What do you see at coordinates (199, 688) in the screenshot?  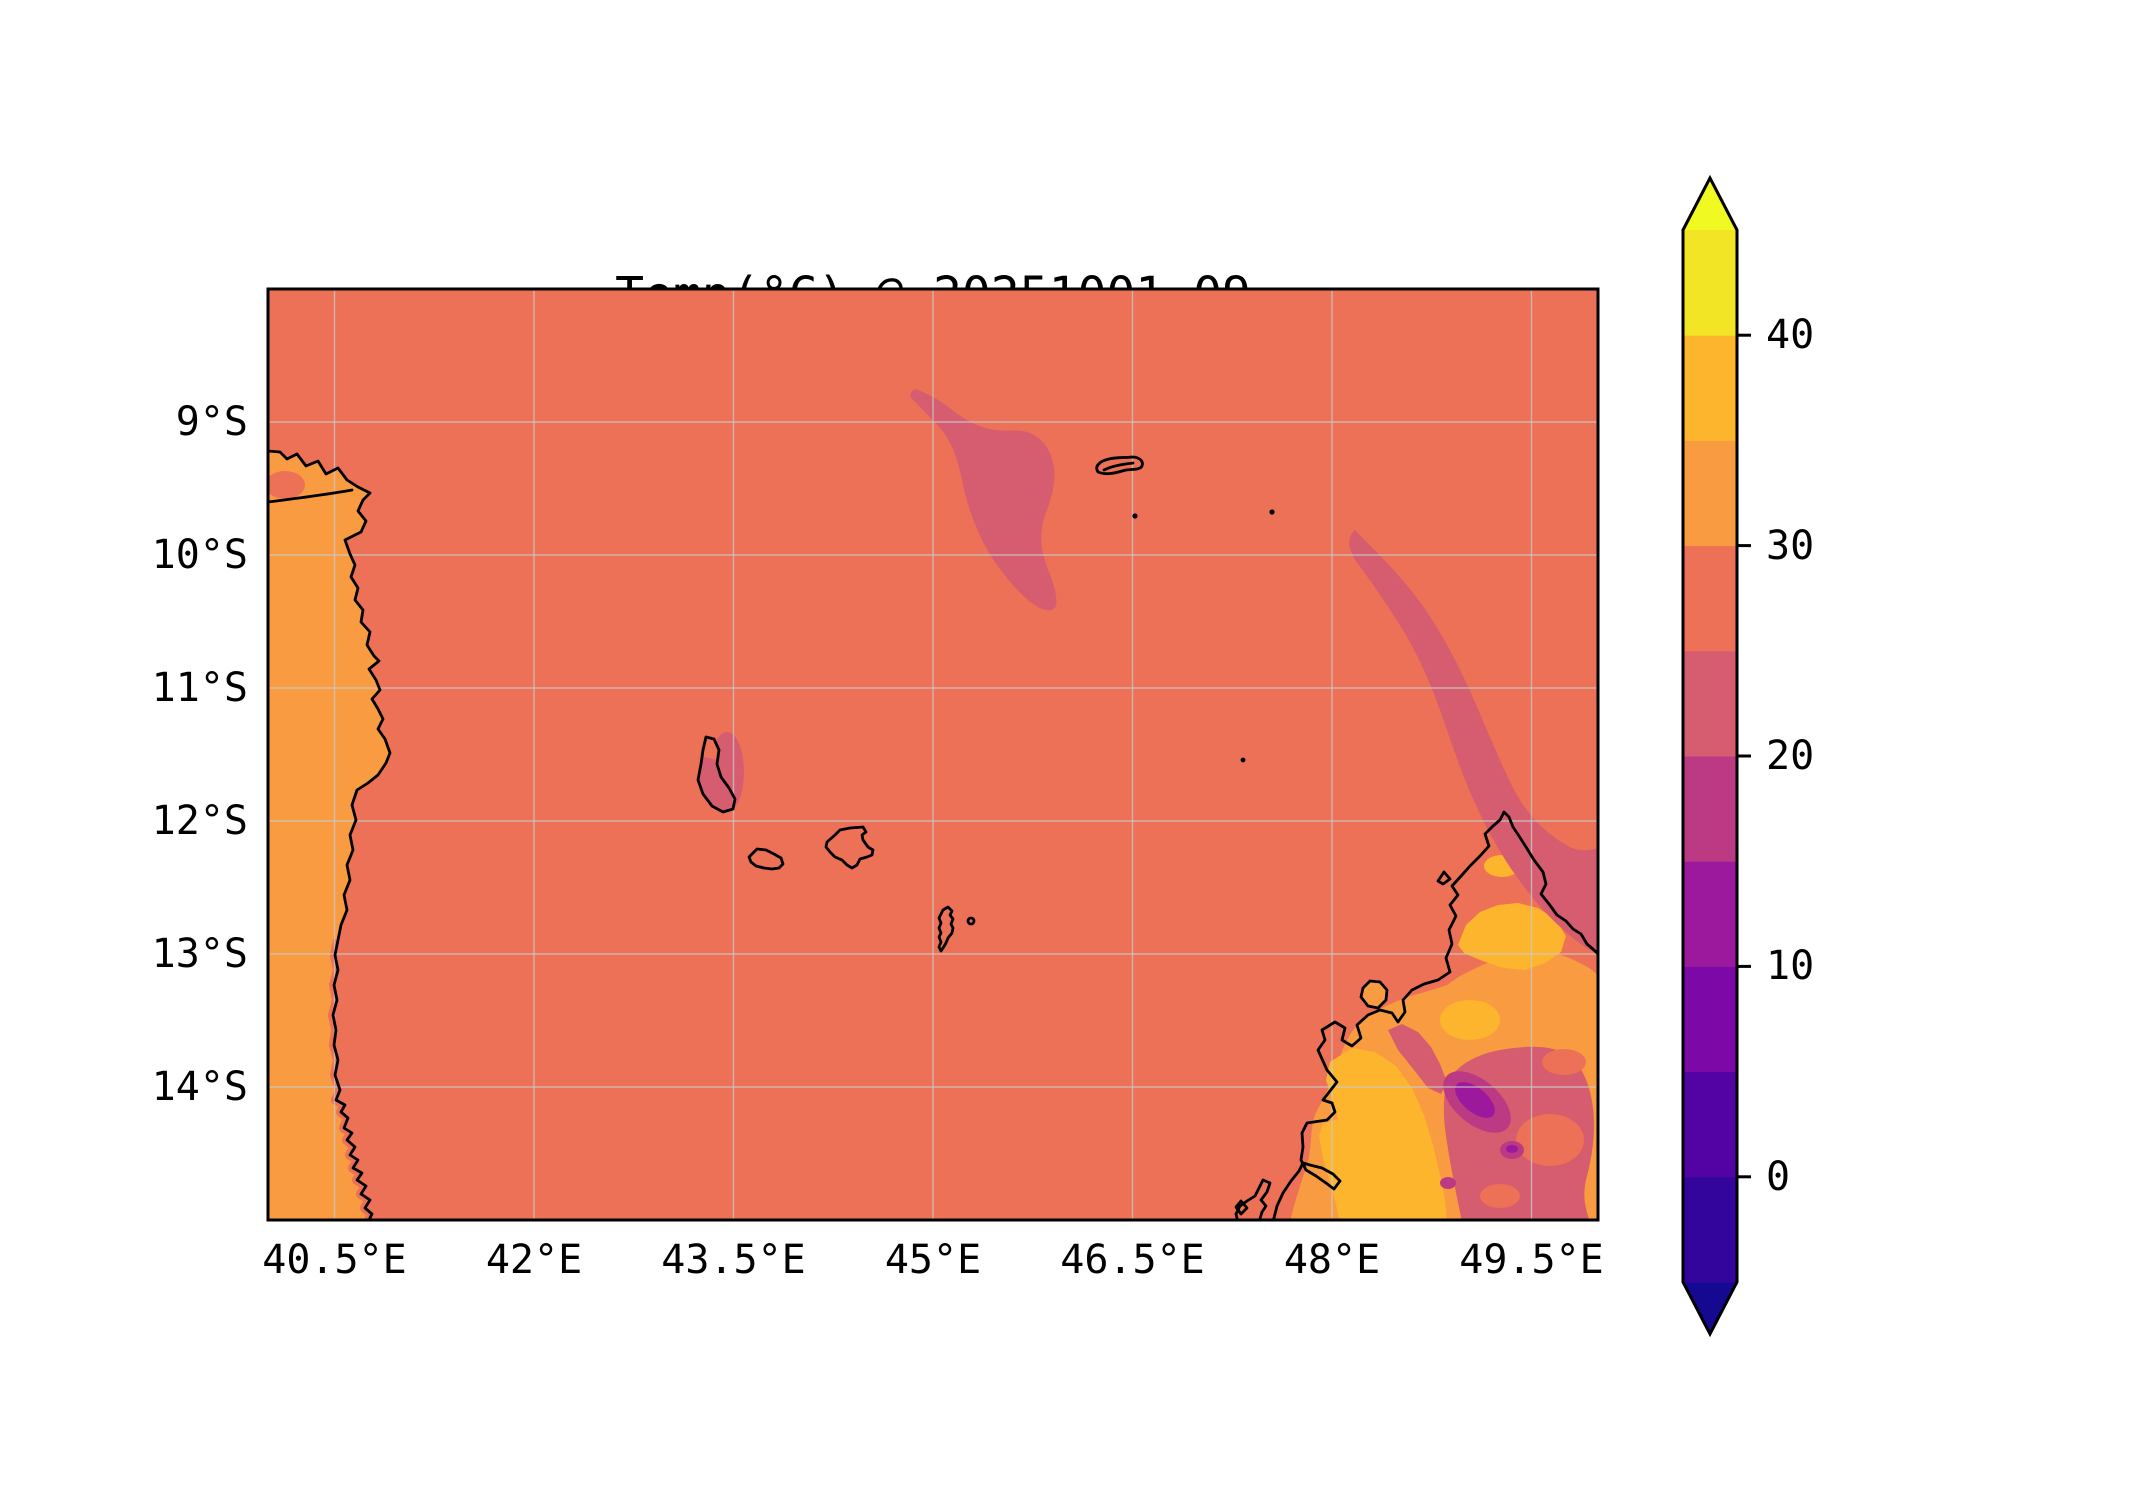 I see `y-tick-label: 11°S` at bounding box center [199, 688].